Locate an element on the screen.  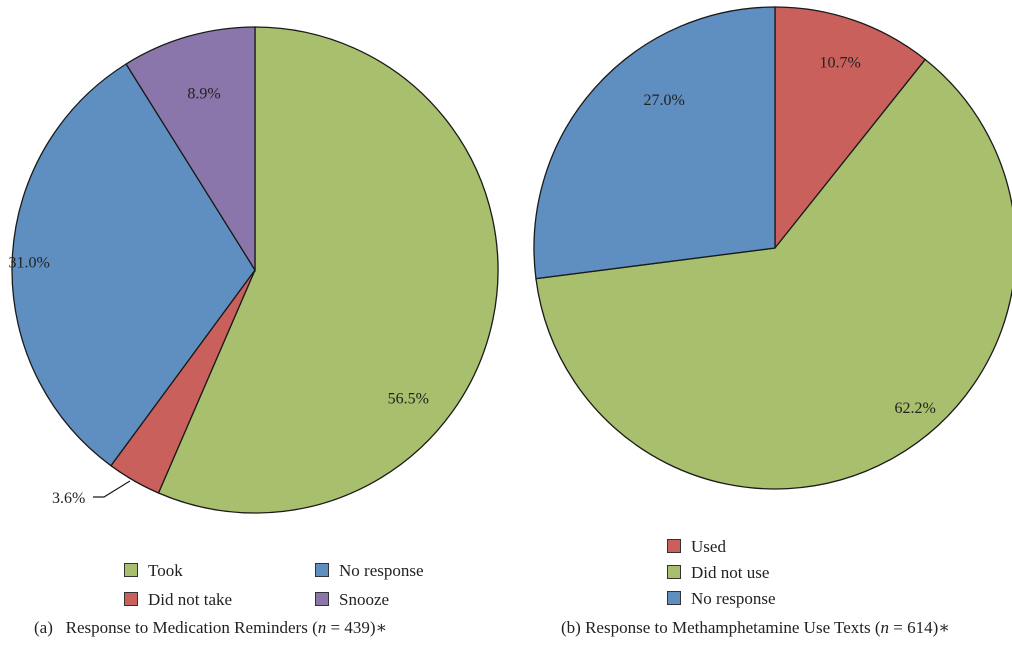
caption-a-text: Response to Medication Reminders ( is located at coordinates (191, 627).